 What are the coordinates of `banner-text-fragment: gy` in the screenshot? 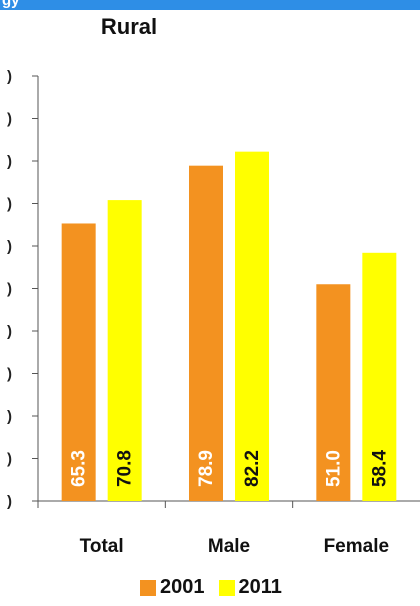 It's located at (11, 4).